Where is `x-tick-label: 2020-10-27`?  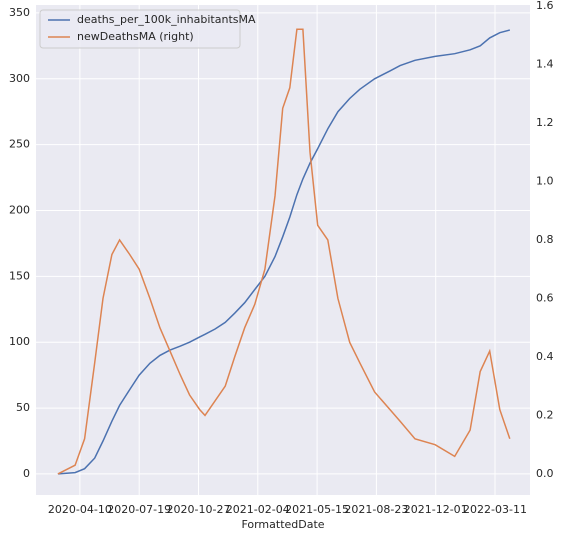
x-tick-label: 2020-10-27 is located at coordinates (199, 509).